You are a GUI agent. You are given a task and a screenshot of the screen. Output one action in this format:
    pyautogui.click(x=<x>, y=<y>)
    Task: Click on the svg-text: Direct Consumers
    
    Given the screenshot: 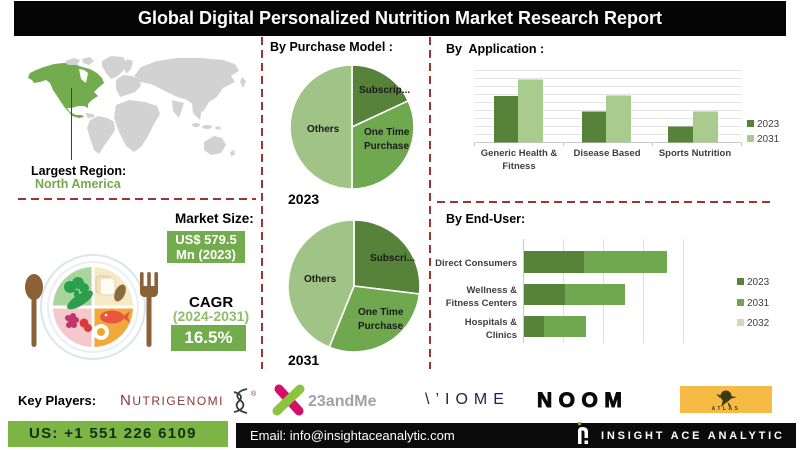 What is the action you would take?
    pyautogui.click(x=476, y=263)
    